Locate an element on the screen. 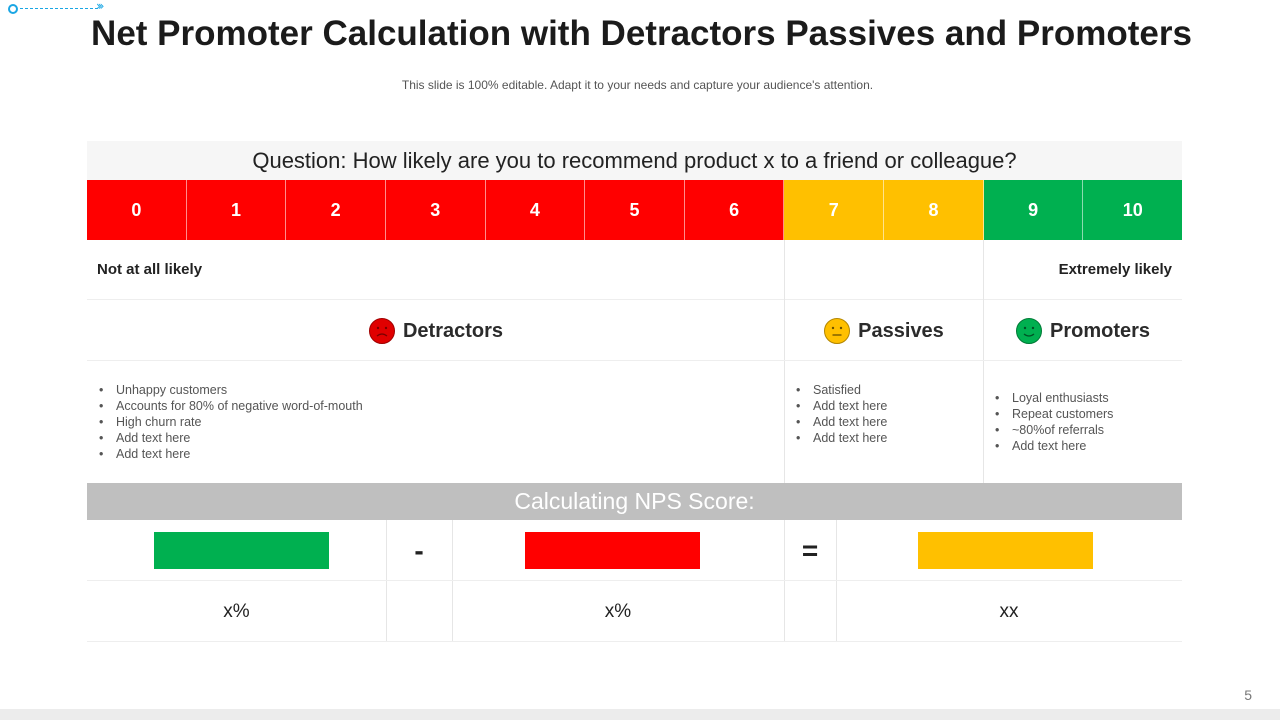 The height and width of the screenshot is (720, 1280). circle-icon is located at coordinates (13, 9).